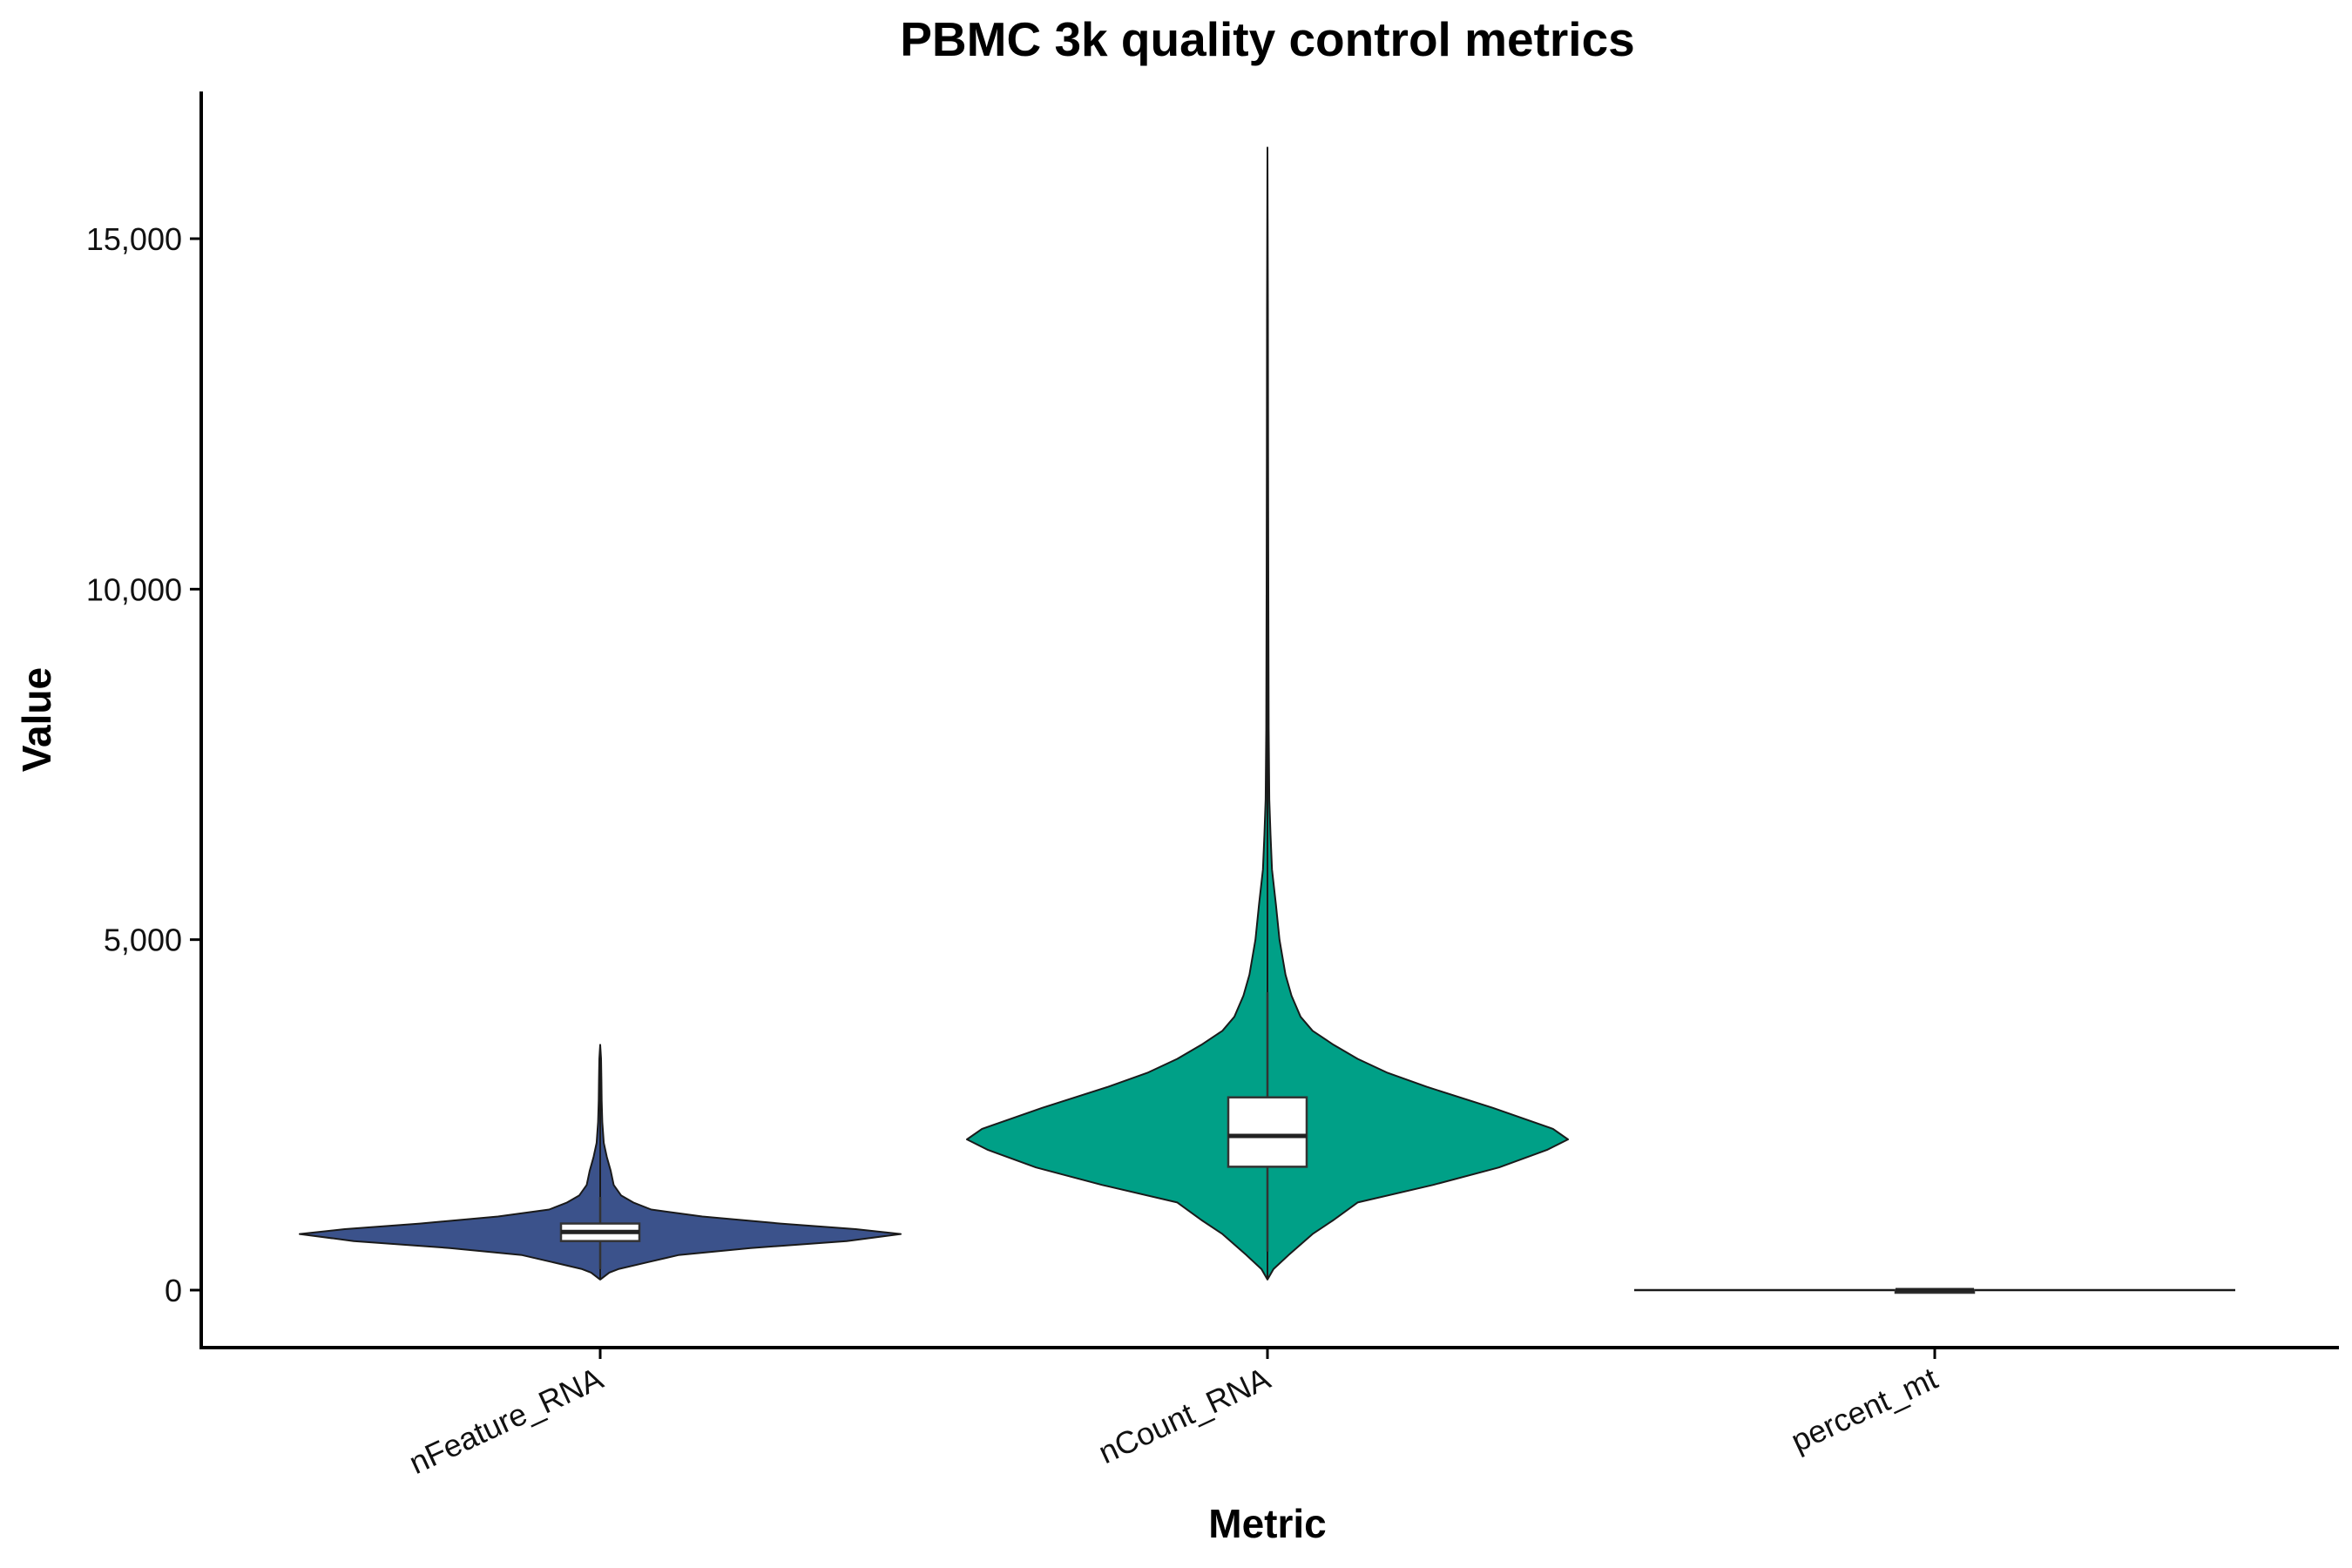 The image size is (2352, 1568). I want to click on x-tick-label-nfeature-rna: nFeature_RNA, so click(505, 1420).